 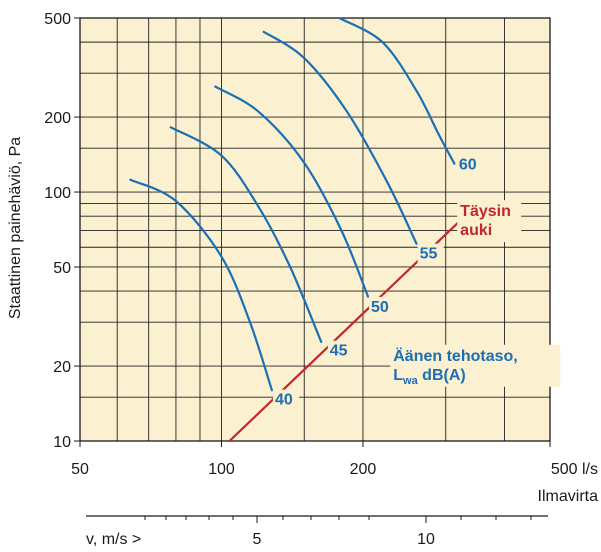 What do you see at coordinates (62, 268) in the screenshot?
I see `y-tick-label: 50` at bounding box center [62, 268].